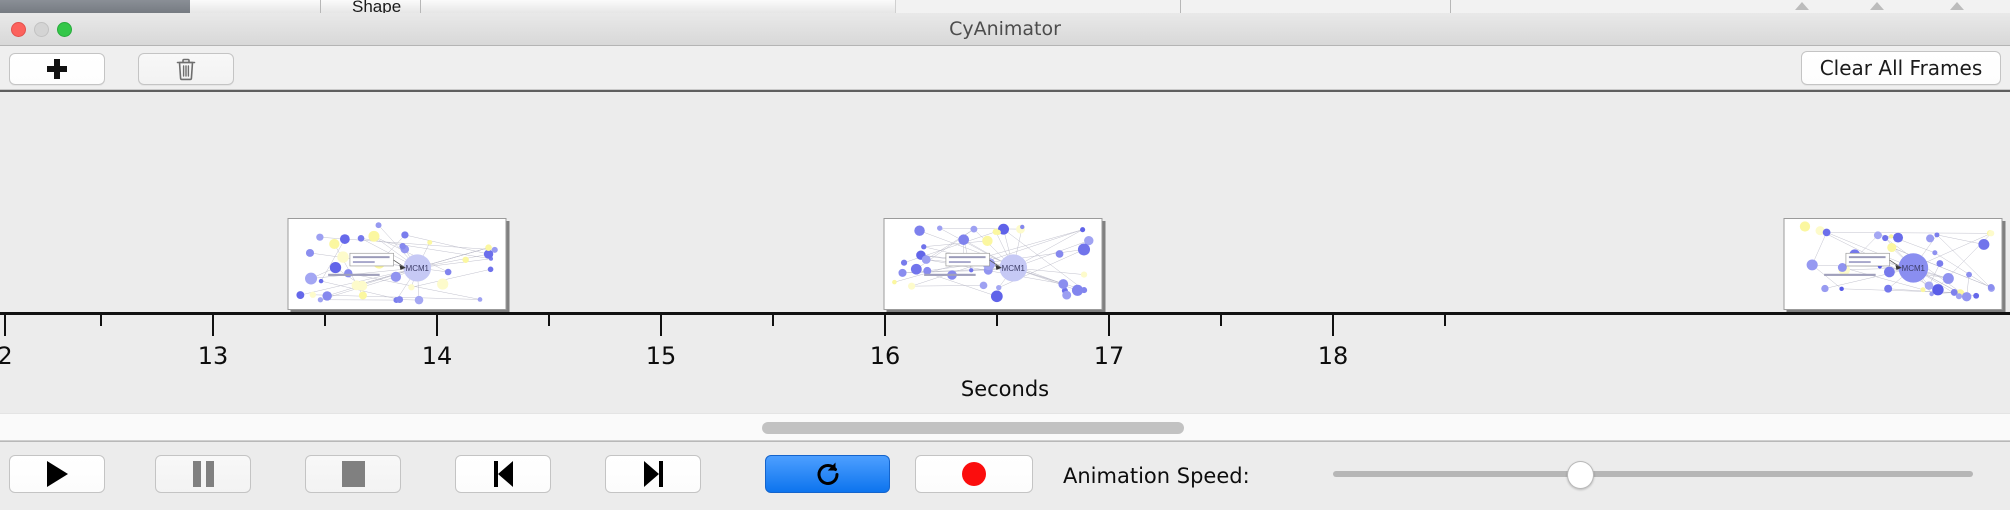 The width and height of the screenshot is (2010, 510). I want to click on pause-button, so click(203, 474).